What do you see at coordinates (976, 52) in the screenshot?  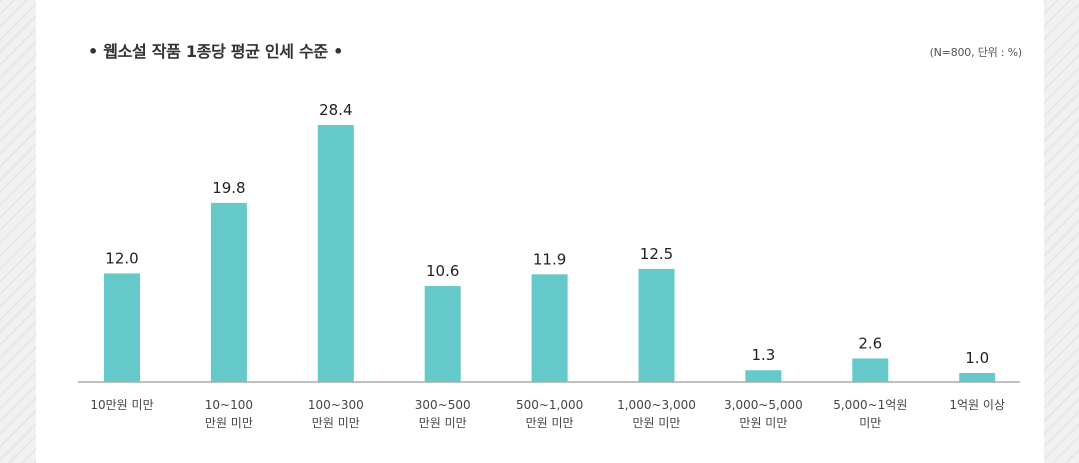 I see `chart-unit-note: (N=800, 단위 : %)` at bounding box center [976, 52].